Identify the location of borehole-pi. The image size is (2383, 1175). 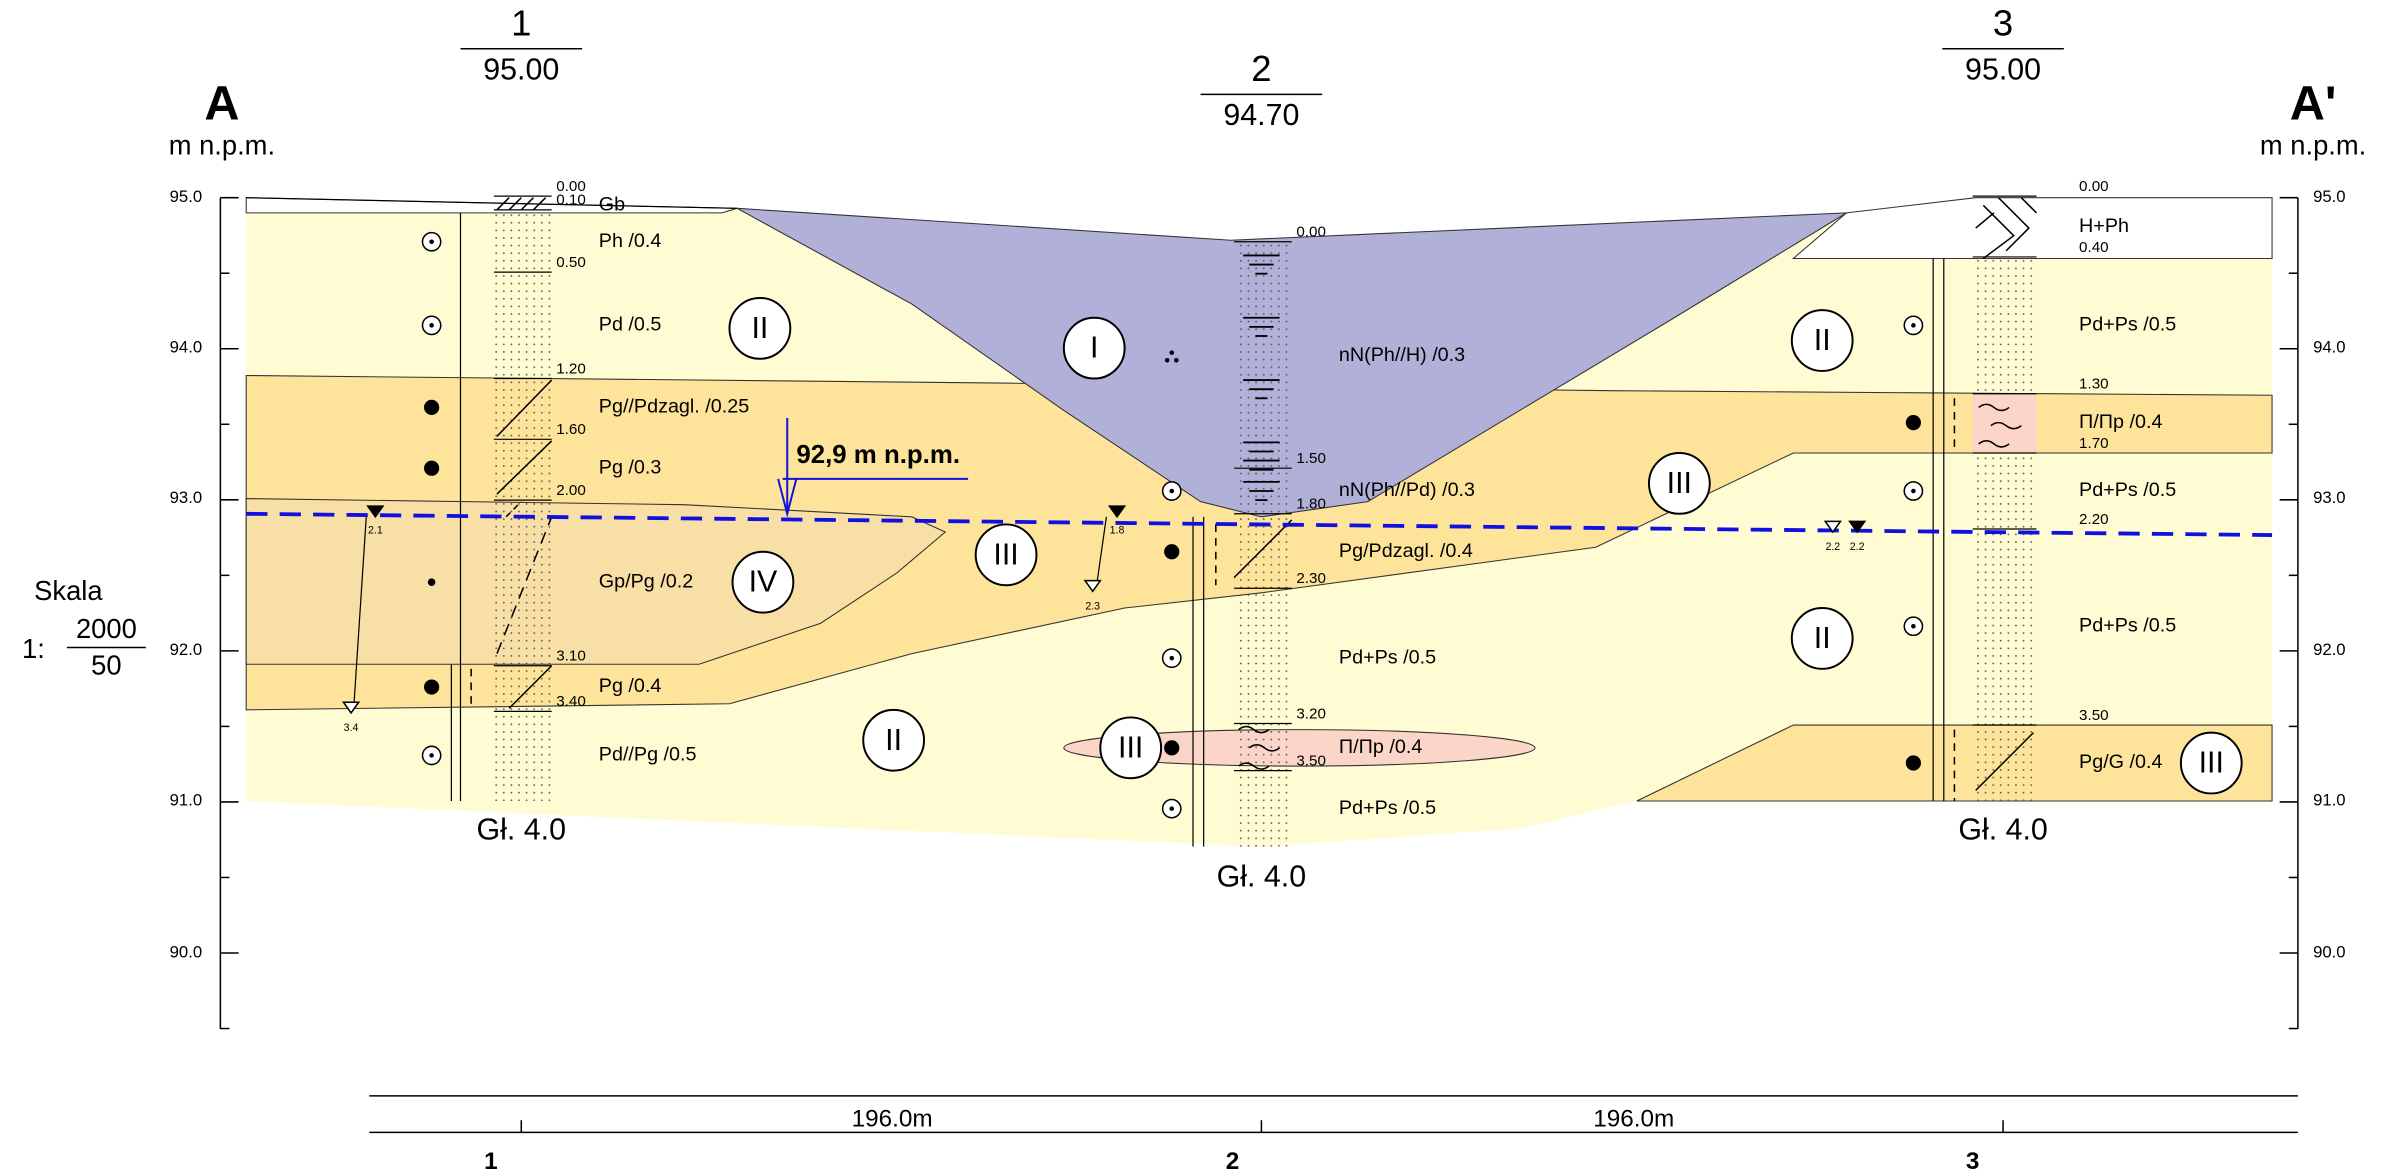
(2004, 423).